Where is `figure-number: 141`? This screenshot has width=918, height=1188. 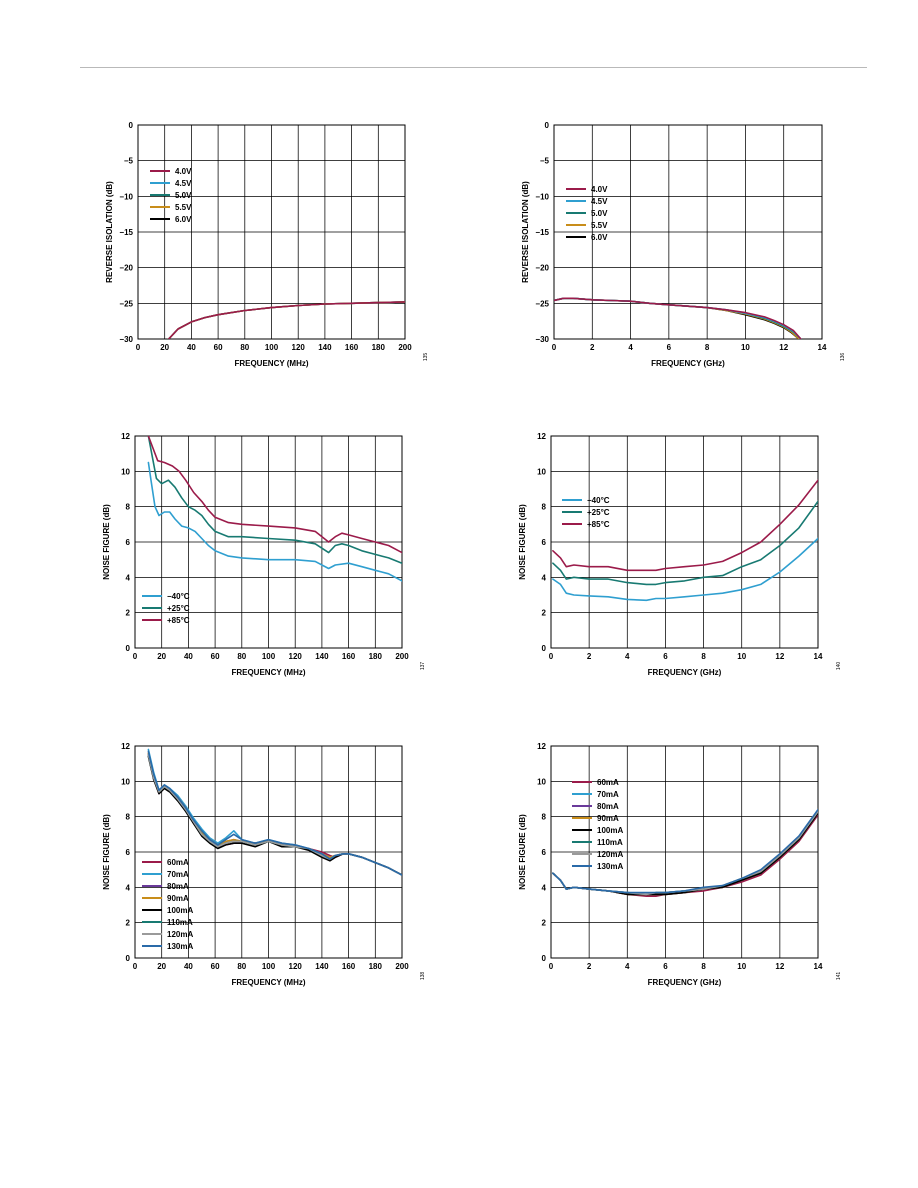 figure-number: 141 is located at coordinates (839, 976).